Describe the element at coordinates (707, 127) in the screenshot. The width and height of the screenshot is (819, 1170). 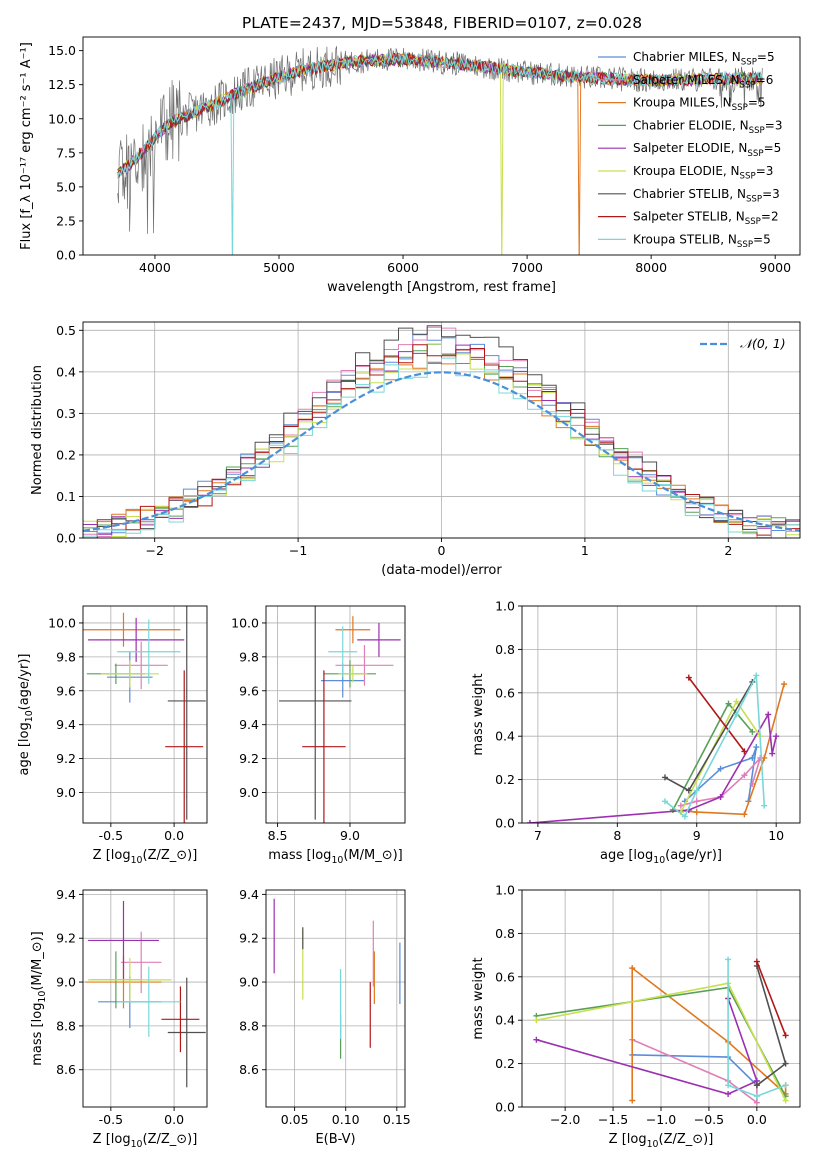
I see `legend-label: Chabrier ELODIE, NSSP=3` at that location.